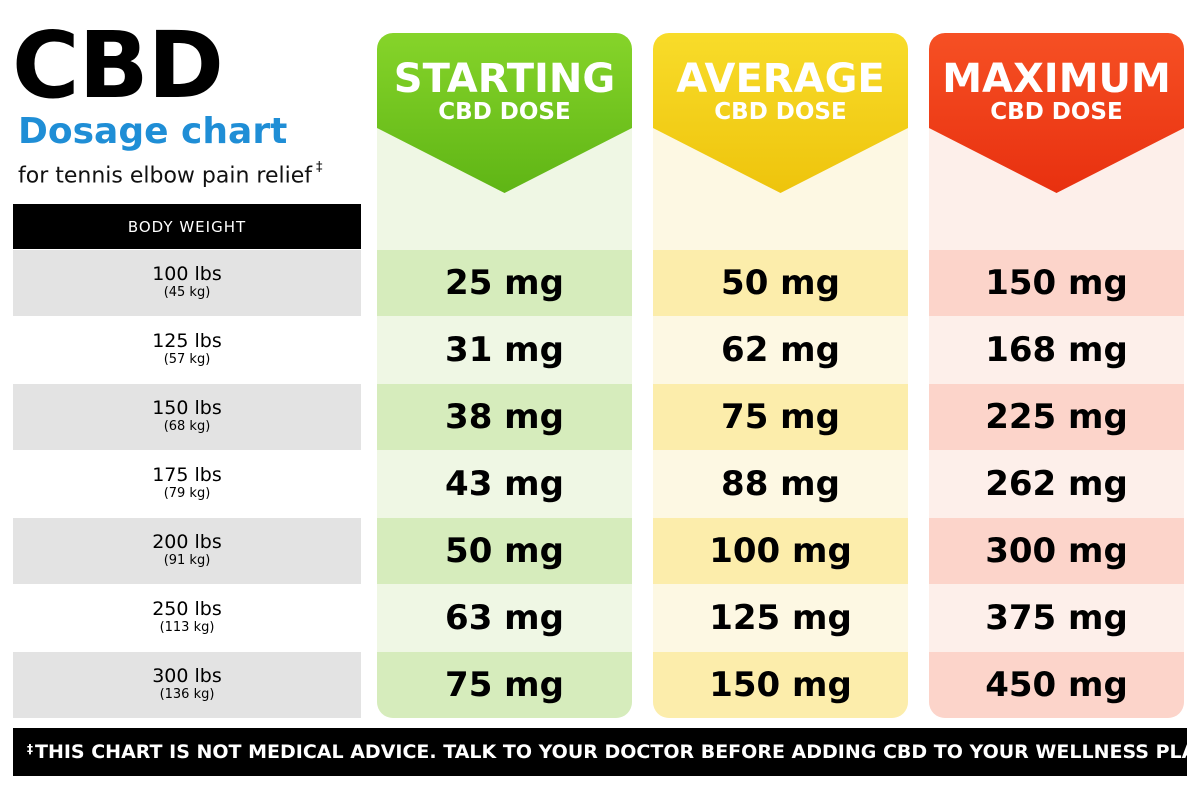  Describe the element at coordinates (504, 484) in the screenshot. I see `dose-cell-starting: 43 mg` at that location.